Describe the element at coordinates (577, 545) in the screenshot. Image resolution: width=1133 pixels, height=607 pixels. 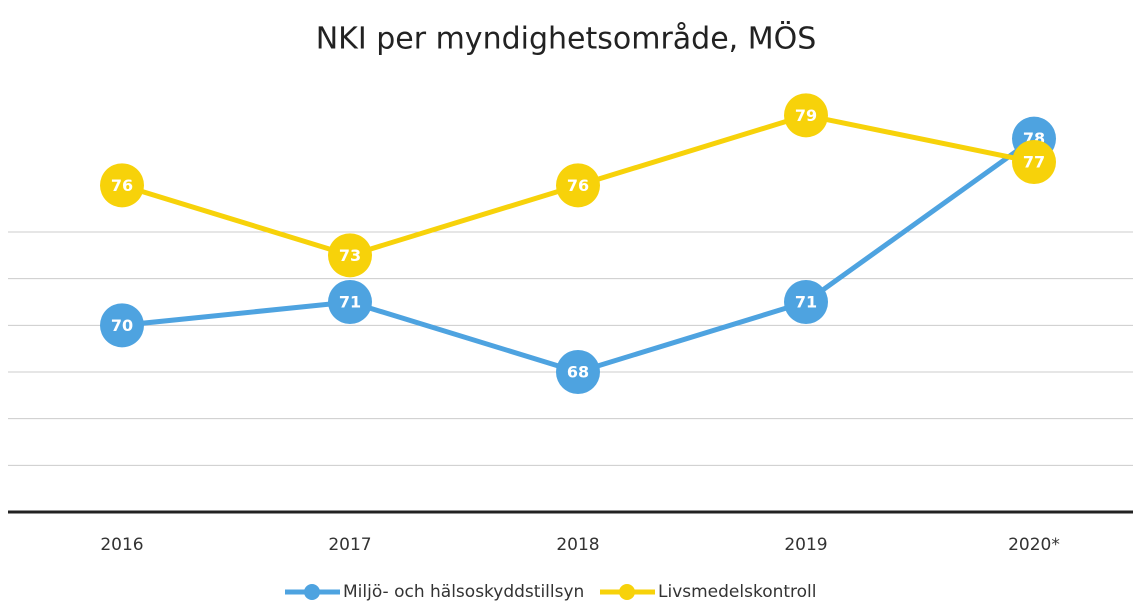
I see `x-tick-label: 2018` at that location.